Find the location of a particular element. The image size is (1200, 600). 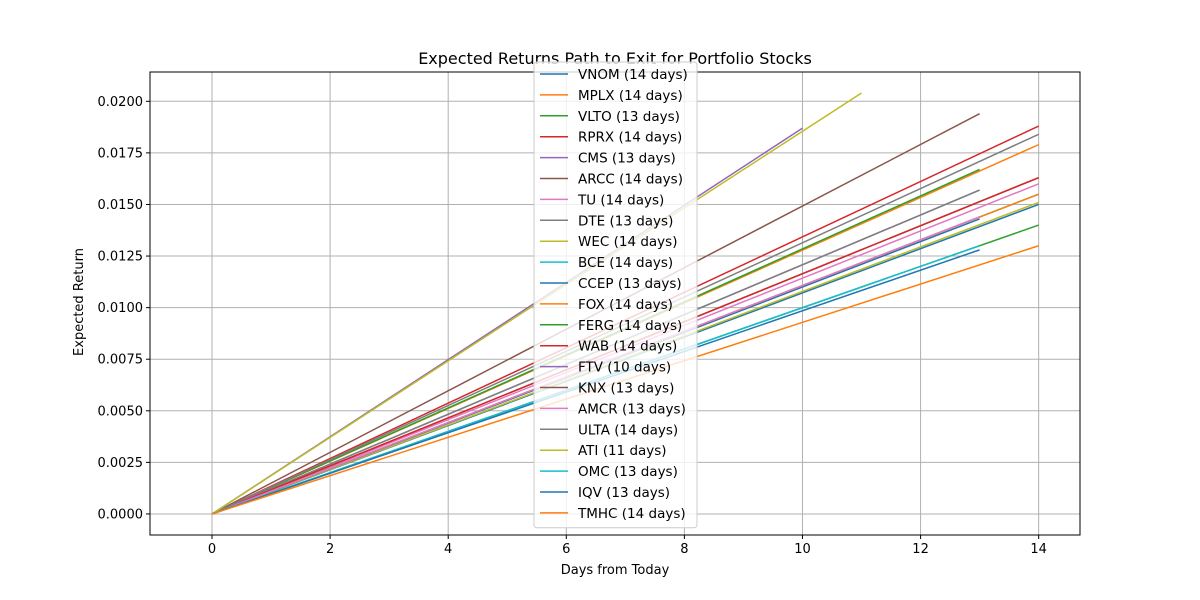

legend-label-cms: CMS (13 days) is located at coordinates (627, 159).